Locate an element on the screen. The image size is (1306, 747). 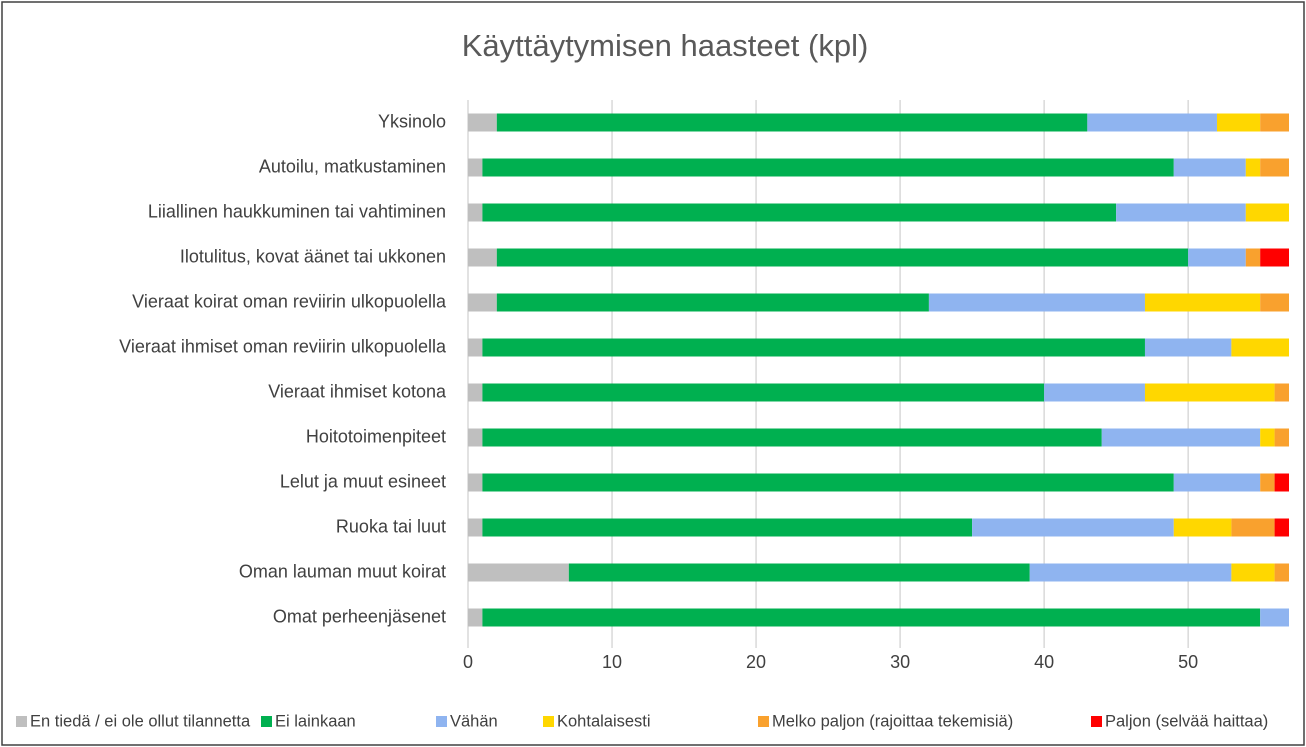
y-tick-label: Liiallinen haukkuminen tai vahtiminen is located at coordinates (297, 211).